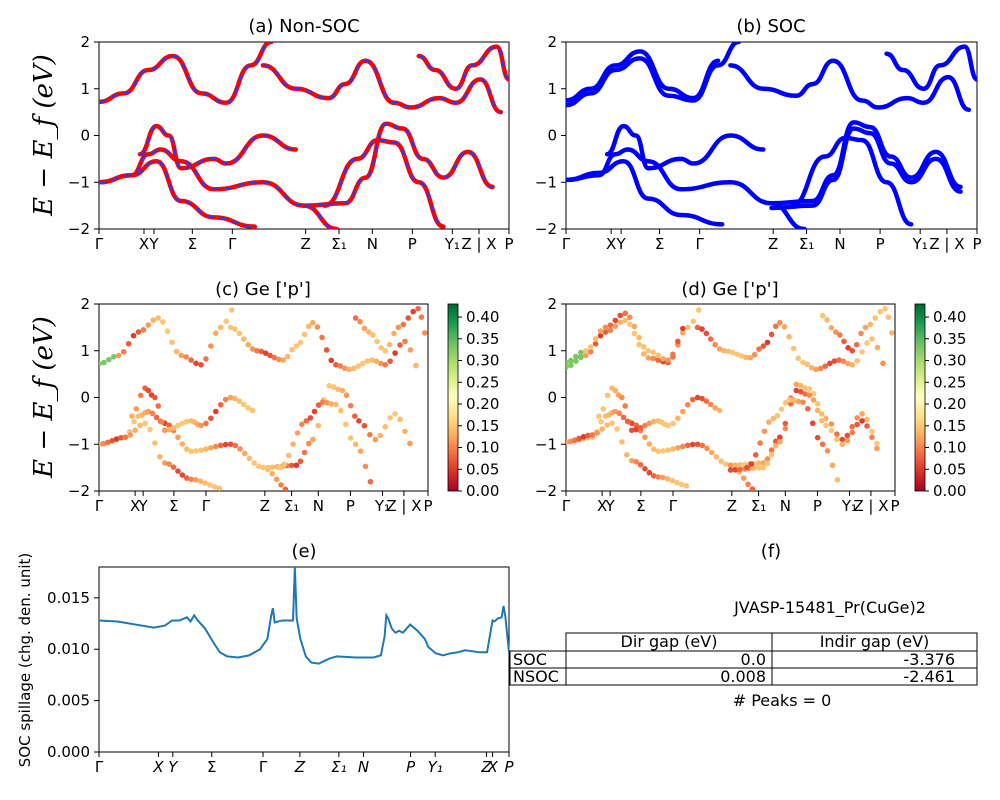  What do you see at coordinates (659, 244) in the screenshot?
I see `panel-b-xtick-label: Σ` at bounding box center [659, 244].